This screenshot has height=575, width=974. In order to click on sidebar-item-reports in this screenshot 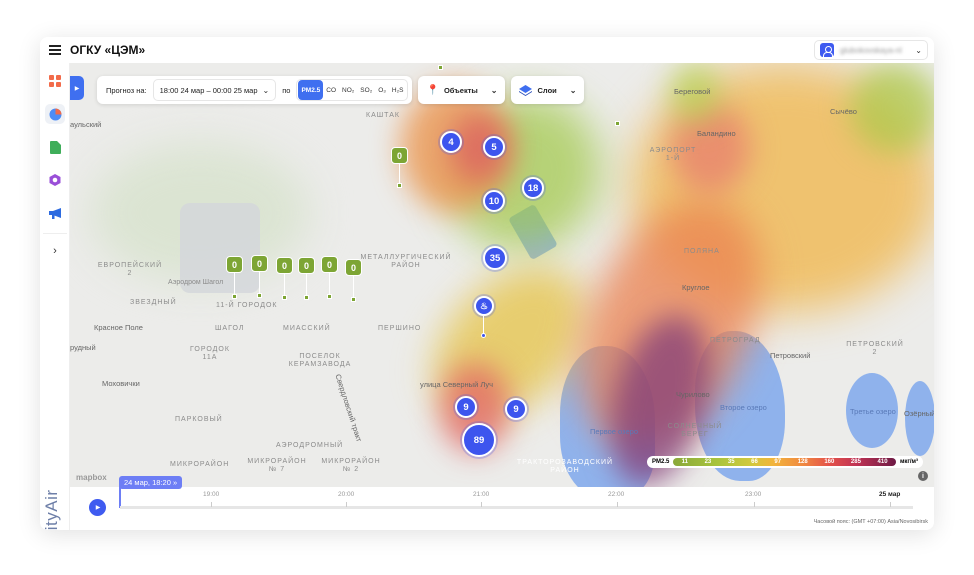, I will do `click(55, 147)`.